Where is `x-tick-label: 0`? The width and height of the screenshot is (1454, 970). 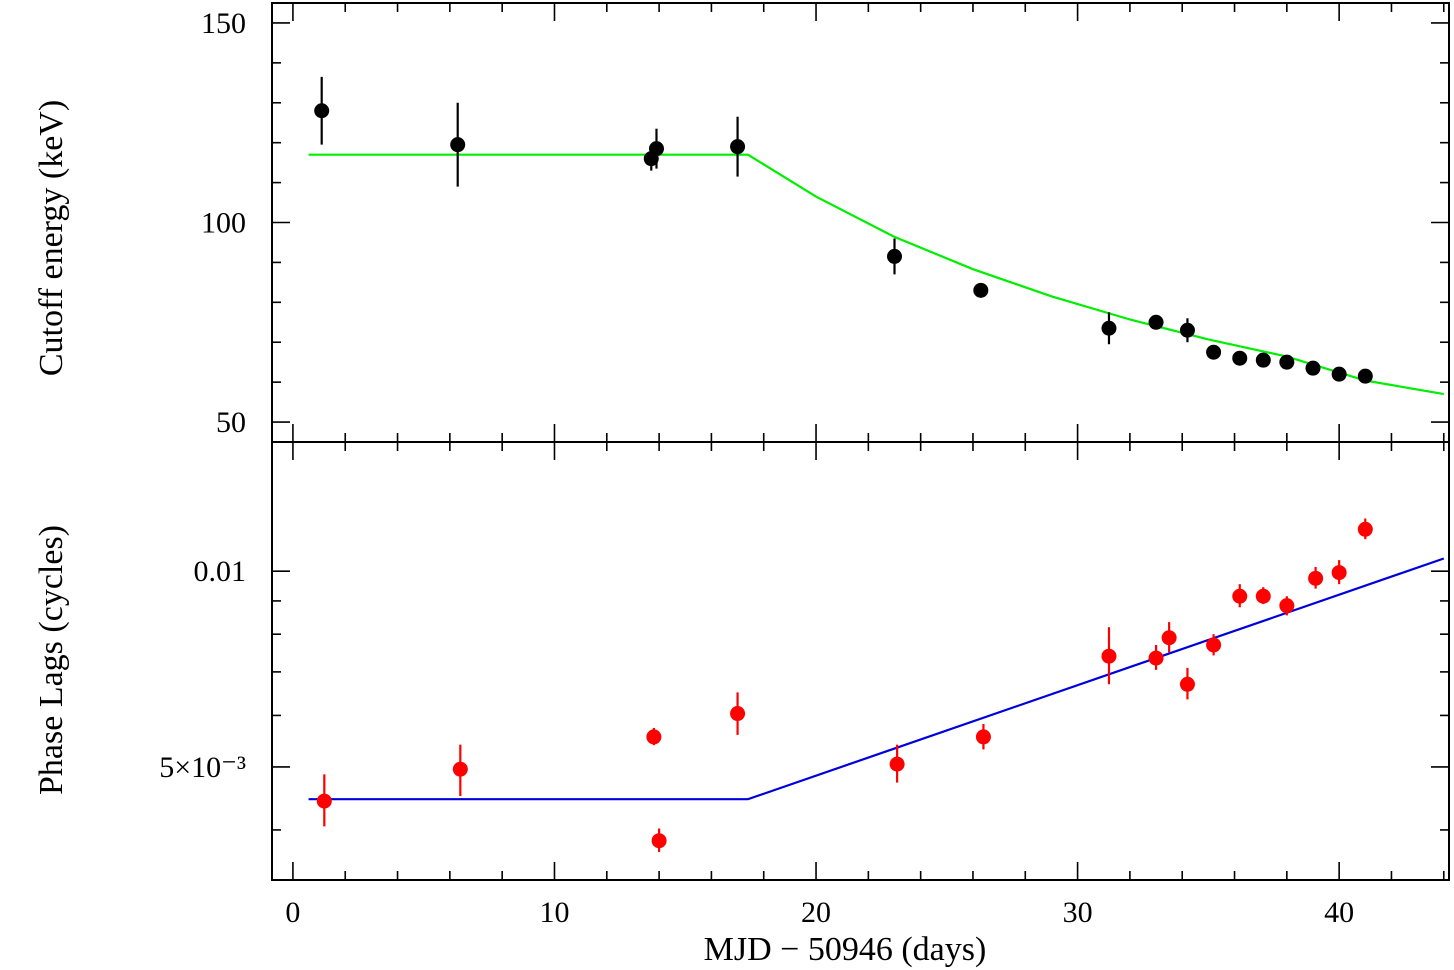 x-tick-label: 0 is located at coordinates (292, 912).